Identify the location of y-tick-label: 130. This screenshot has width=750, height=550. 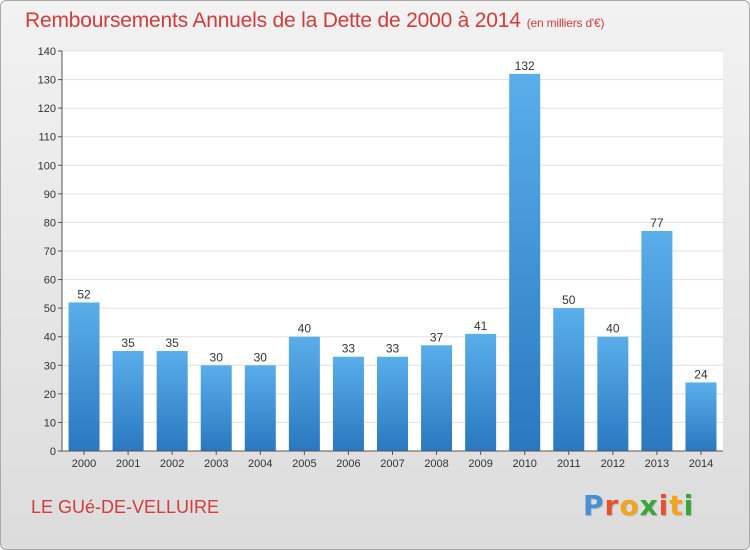
(47, 81).